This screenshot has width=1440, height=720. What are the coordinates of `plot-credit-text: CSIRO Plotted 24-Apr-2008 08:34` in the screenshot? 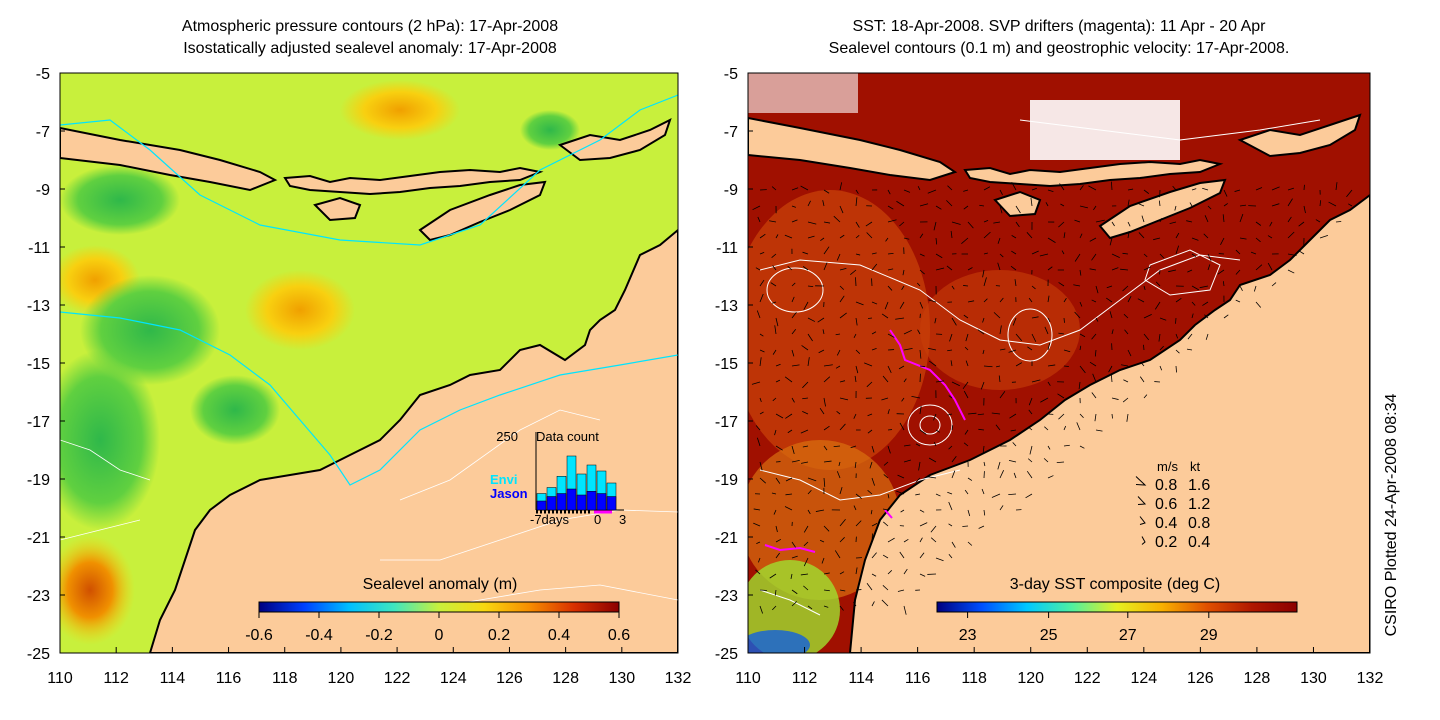 It's located at (1391, 515).